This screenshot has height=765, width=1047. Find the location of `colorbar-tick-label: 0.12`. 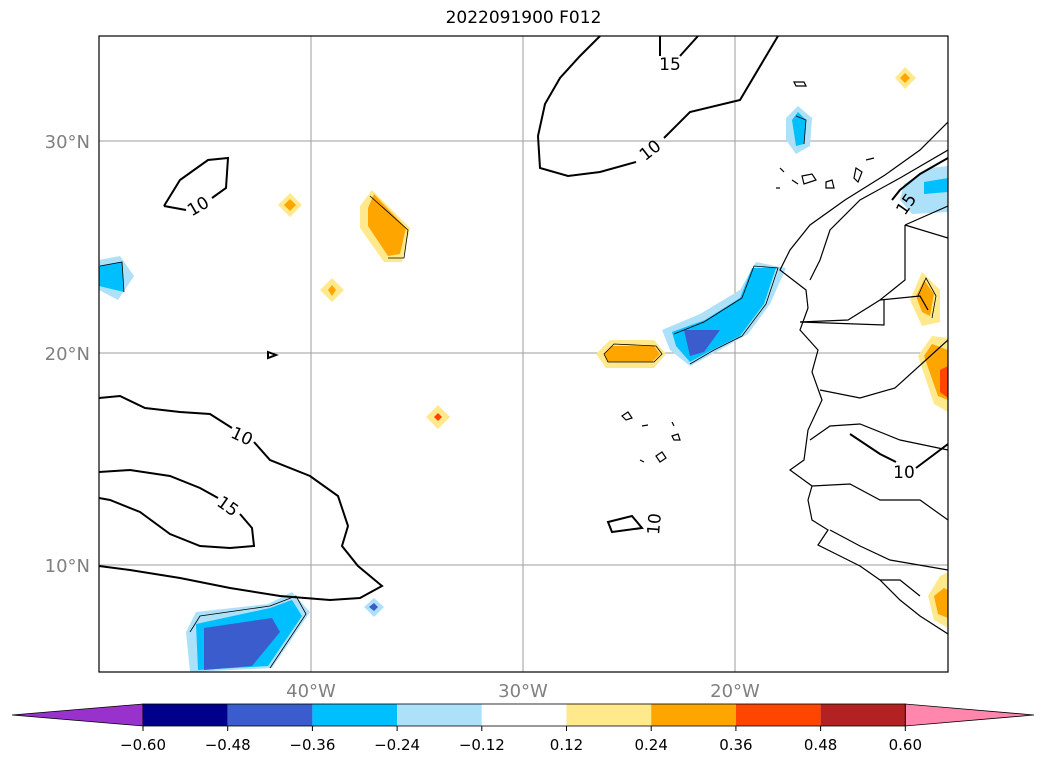

colorbar-tick-label: 0.12 is located at coordinates (566, 745).